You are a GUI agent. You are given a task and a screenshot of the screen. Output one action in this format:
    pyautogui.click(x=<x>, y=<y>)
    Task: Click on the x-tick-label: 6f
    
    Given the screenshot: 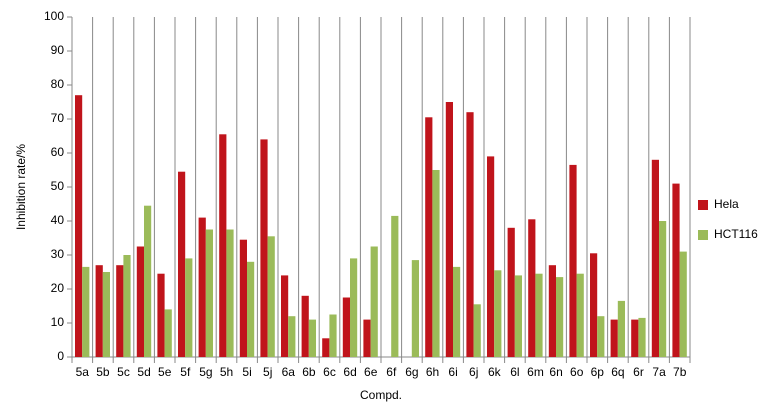 What is the action you would take?
    pyautogui.click(x=391, y=372)
    